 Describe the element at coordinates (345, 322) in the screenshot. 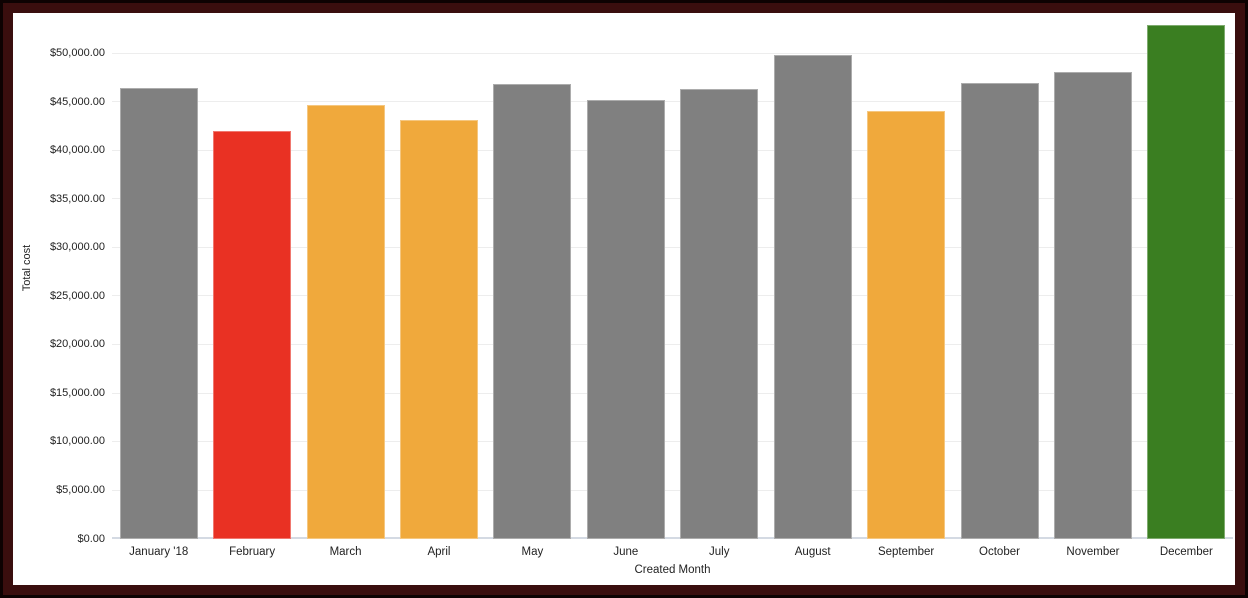

I see `bar-march` at that location.